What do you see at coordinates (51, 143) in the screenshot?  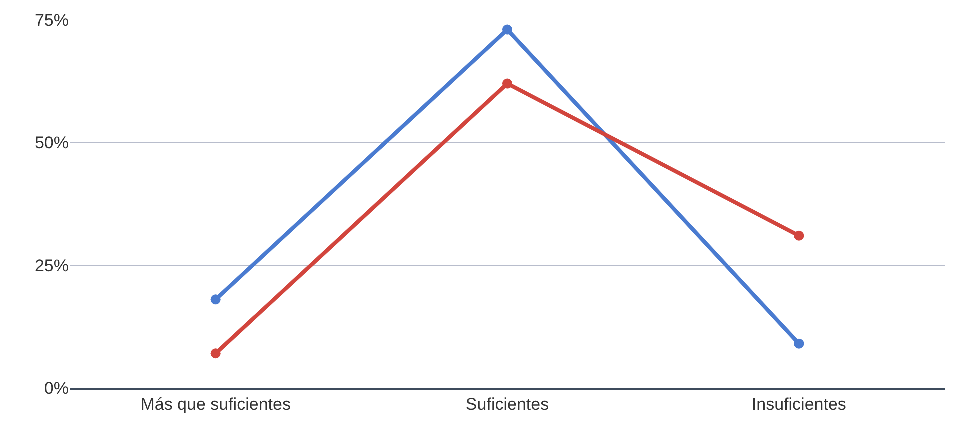 I see `y-tick-label: 50%` at bounding box center [51, 143].